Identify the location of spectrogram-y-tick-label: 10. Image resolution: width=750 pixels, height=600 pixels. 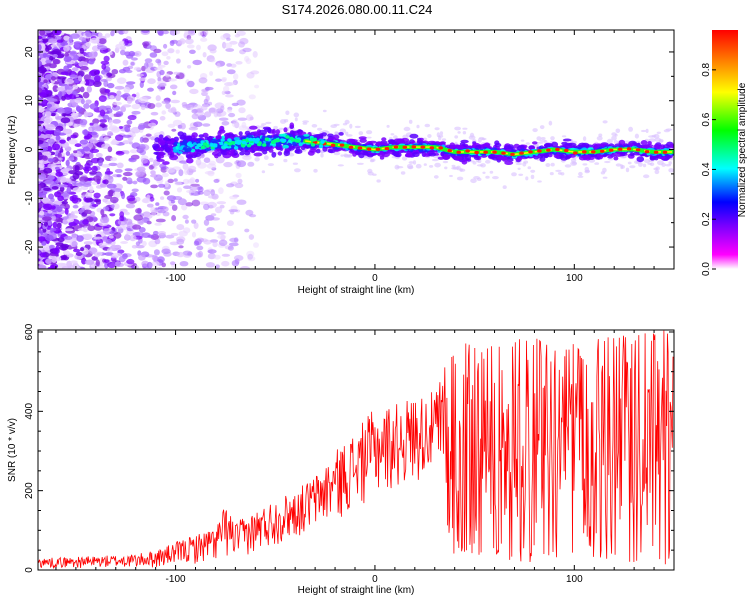
(29, 101).